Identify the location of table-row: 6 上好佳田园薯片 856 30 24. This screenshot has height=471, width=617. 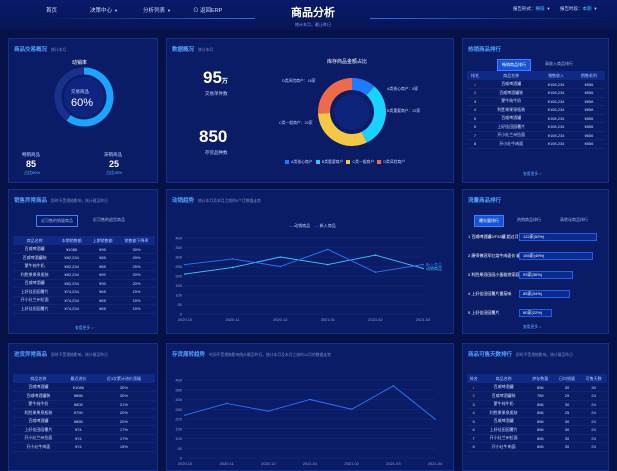
(537, 430).